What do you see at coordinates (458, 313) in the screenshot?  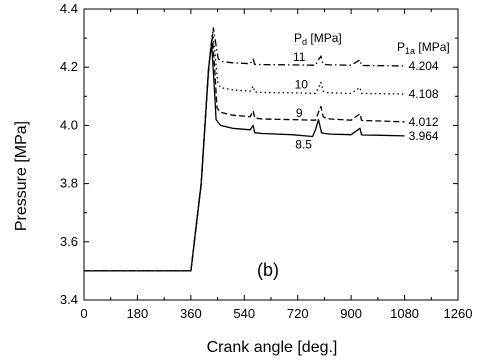 I see `x-tick-label: 1260` at bounding box center [458, 313].